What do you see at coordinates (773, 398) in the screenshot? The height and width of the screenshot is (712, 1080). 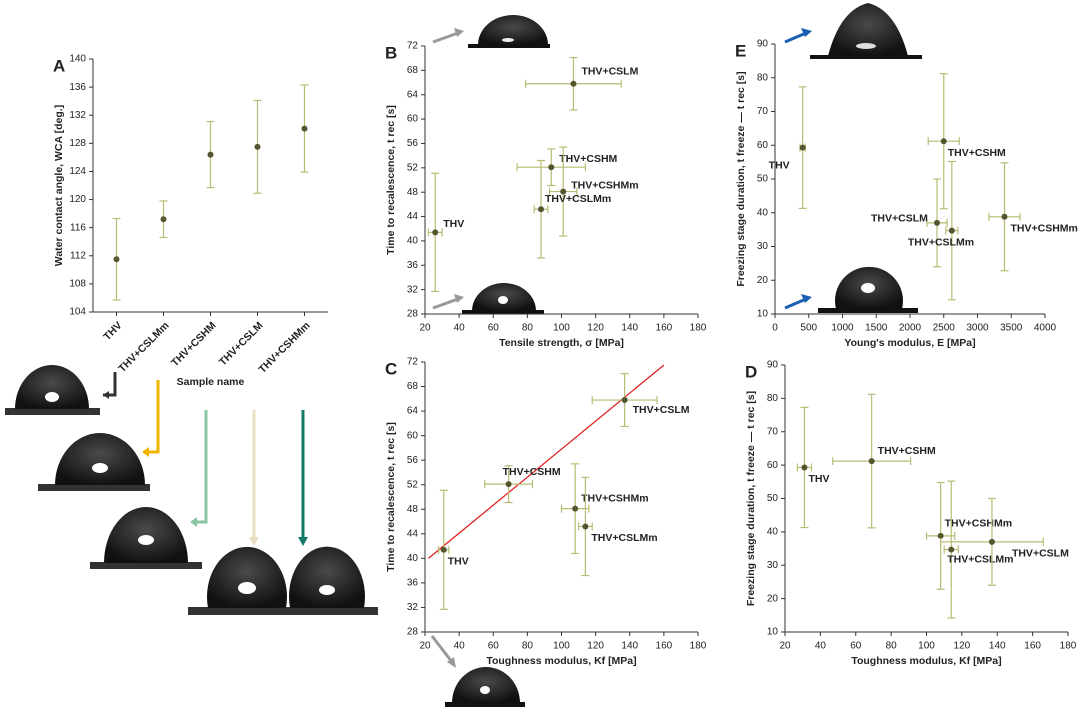 I see `y-tick-label: 80` at bounding box center [773, 398].